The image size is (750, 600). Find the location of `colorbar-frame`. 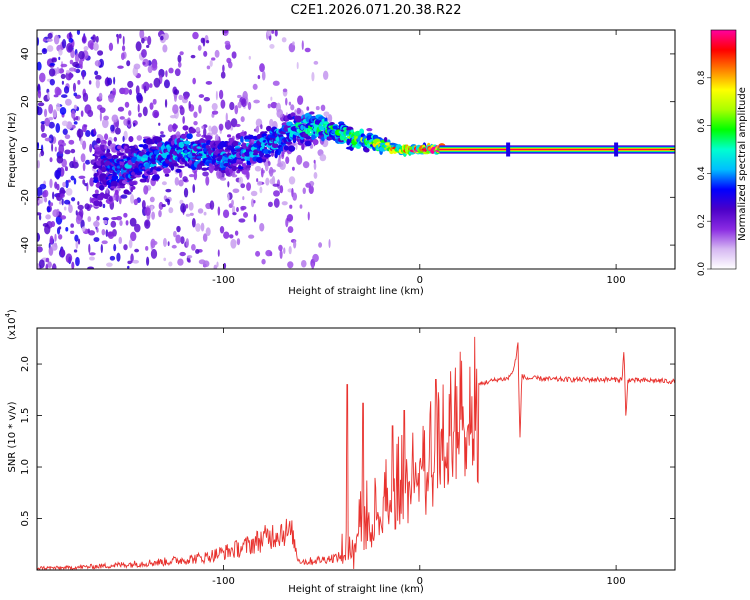

colorbar-frame is located at coordinates (723, 149).